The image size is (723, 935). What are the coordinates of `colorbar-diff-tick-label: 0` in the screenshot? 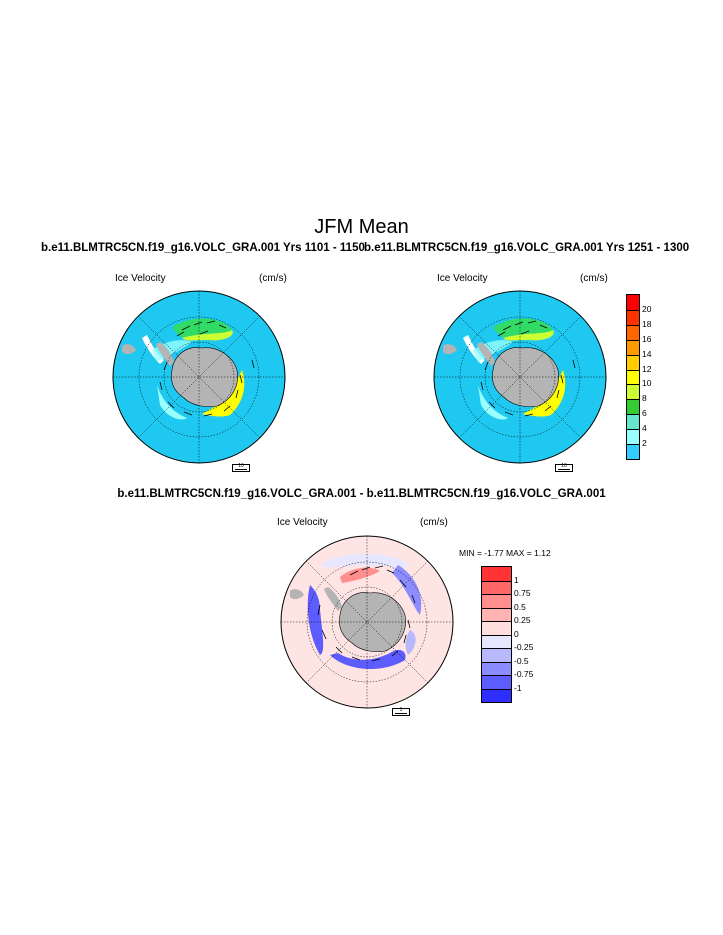 It's located at (516, 633).